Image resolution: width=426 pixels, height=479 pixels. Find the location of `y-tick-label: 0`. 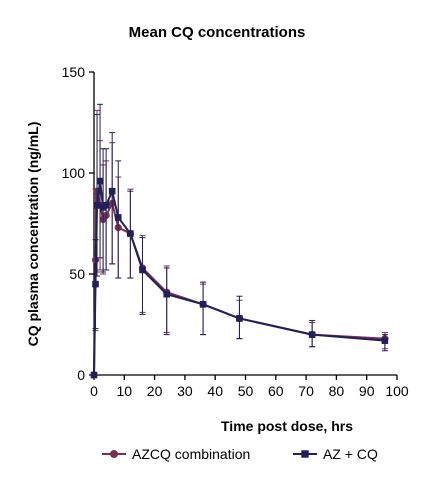

y-tick-label: 0 is located at coordinates (81, 375).